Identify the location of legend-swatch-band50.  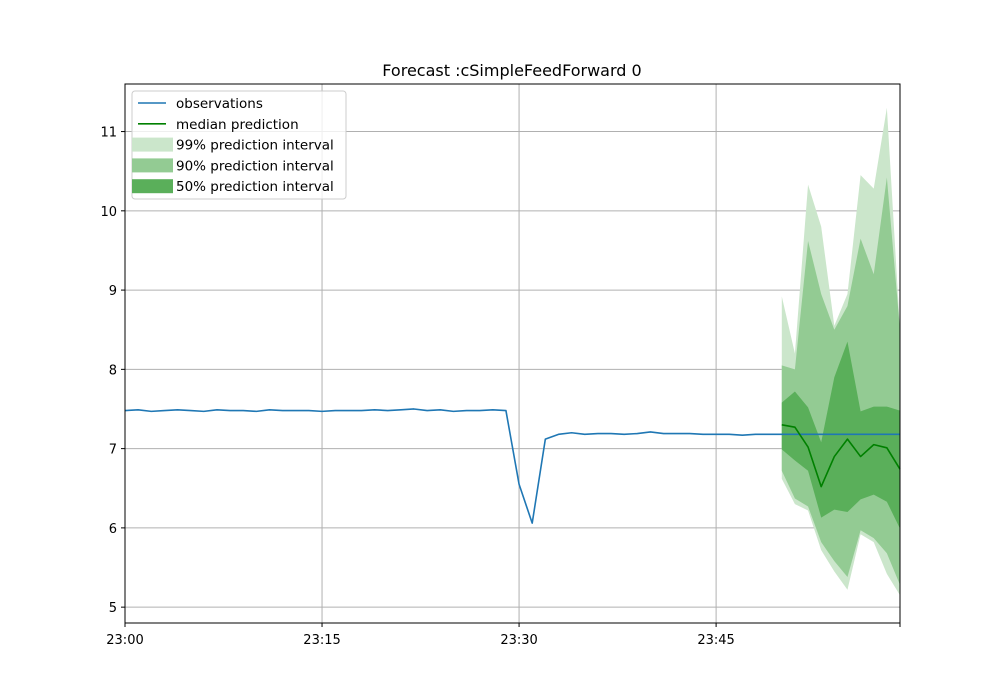
(152, 186).